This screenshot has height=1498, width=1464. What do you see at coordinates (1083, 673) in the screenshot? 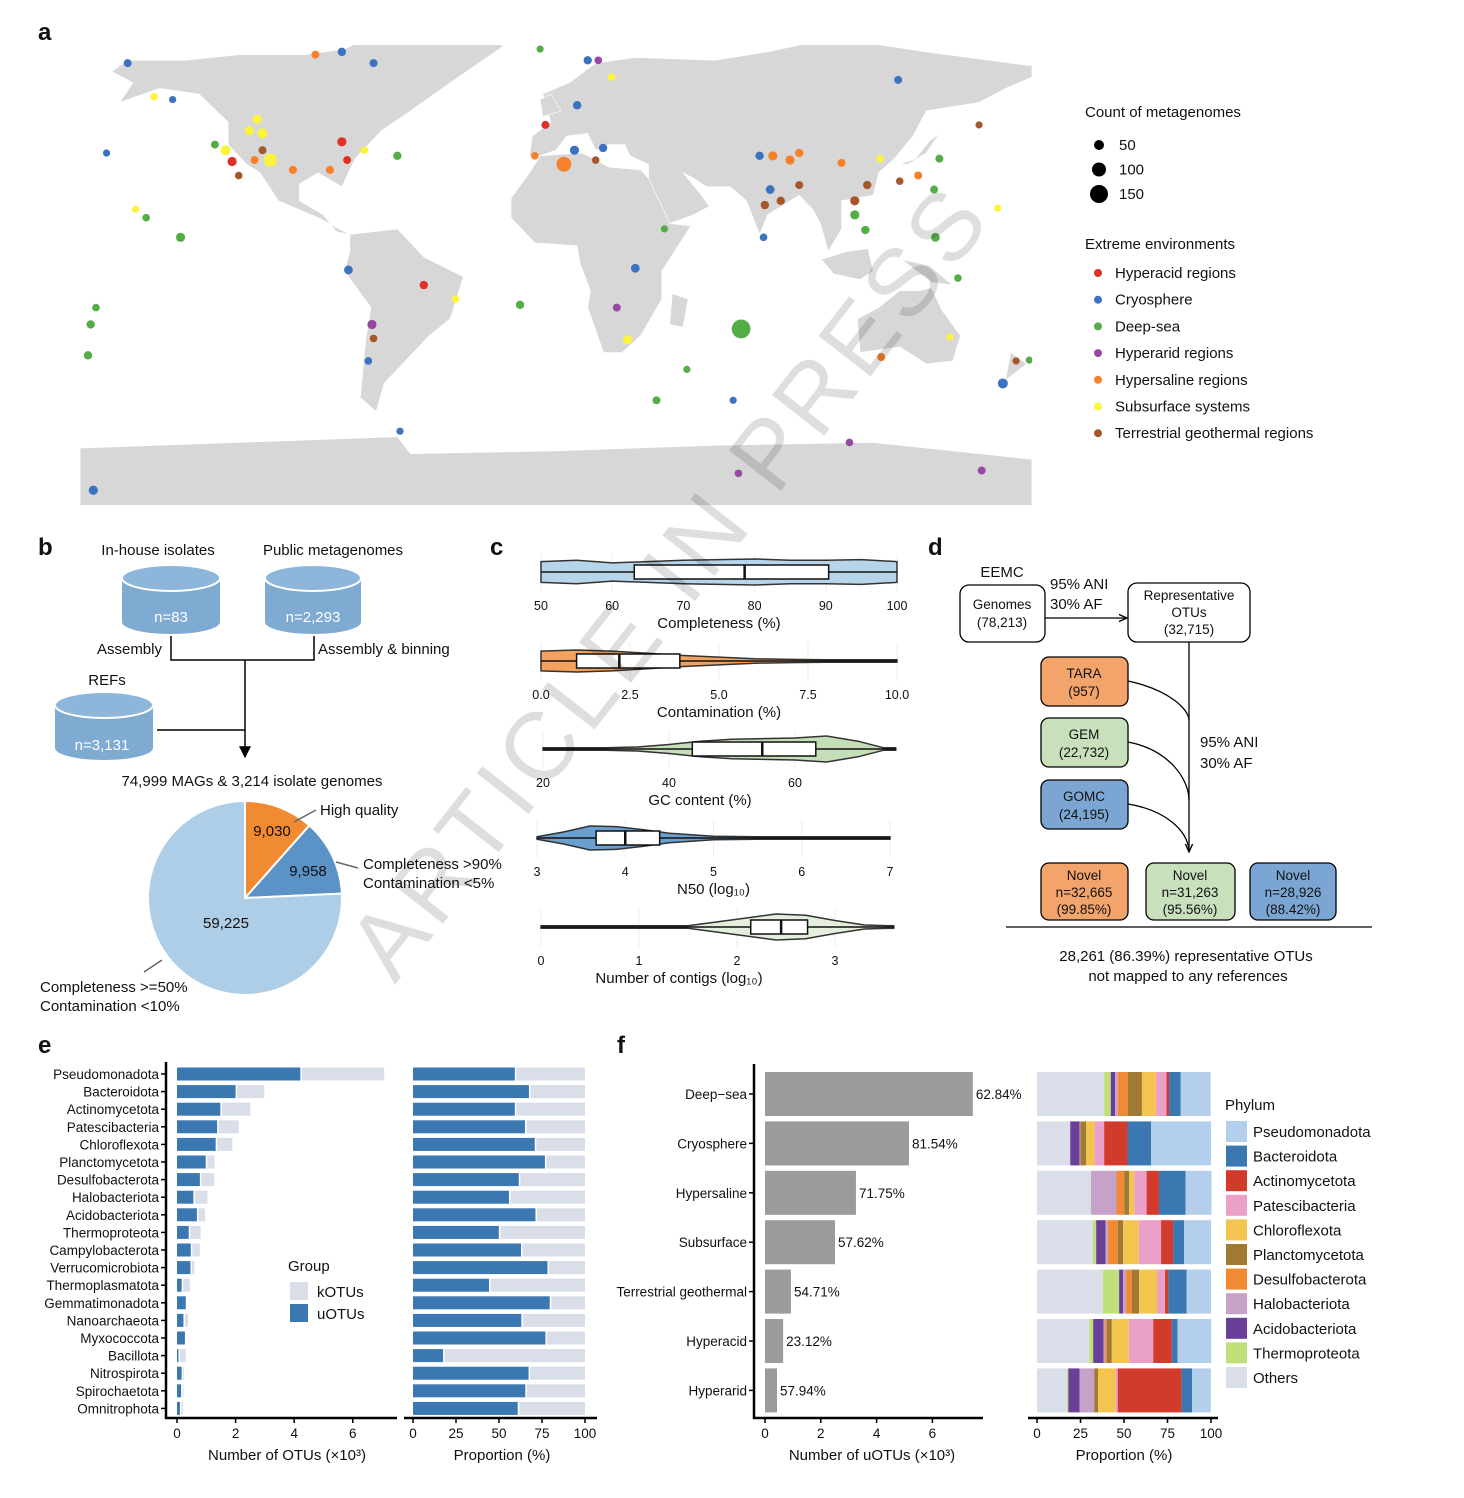
I see `tara-label: TARA` at bounding box center [1083, 673].